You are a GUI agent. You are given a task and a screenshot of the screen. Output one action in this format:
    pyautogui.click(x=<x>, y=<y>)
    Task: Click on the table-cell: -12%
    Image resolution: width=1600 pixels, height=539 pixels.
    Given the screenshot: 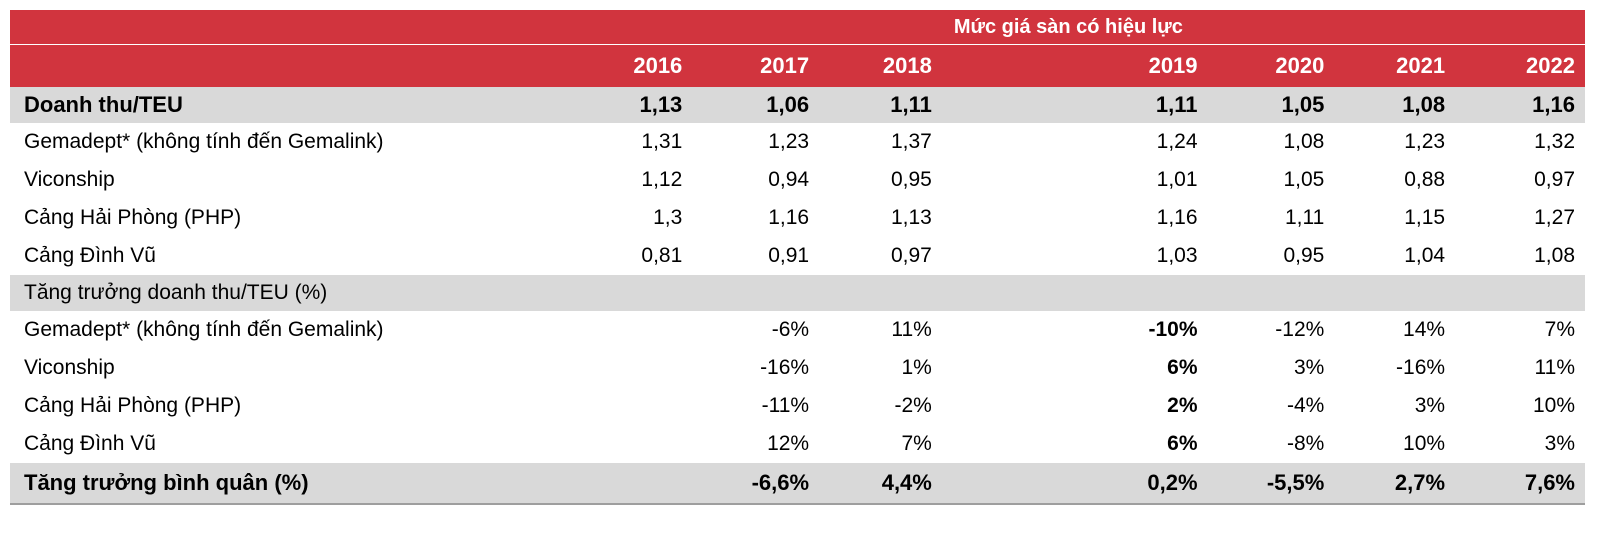 What is the action you would take?
    pyautogui.click(x=1300, y=329)
    